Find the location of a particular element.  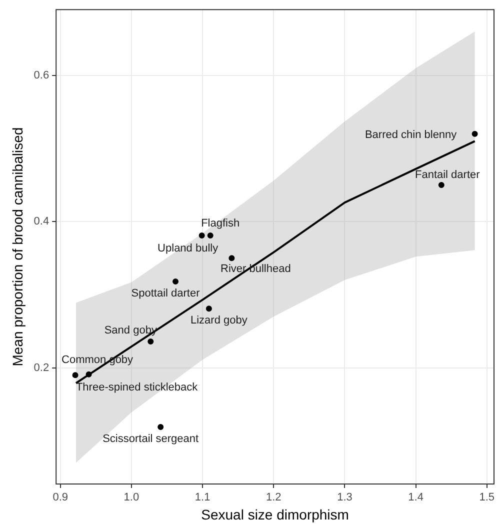

x-tick-label: 1.3 is located at coordinates (344, 498).